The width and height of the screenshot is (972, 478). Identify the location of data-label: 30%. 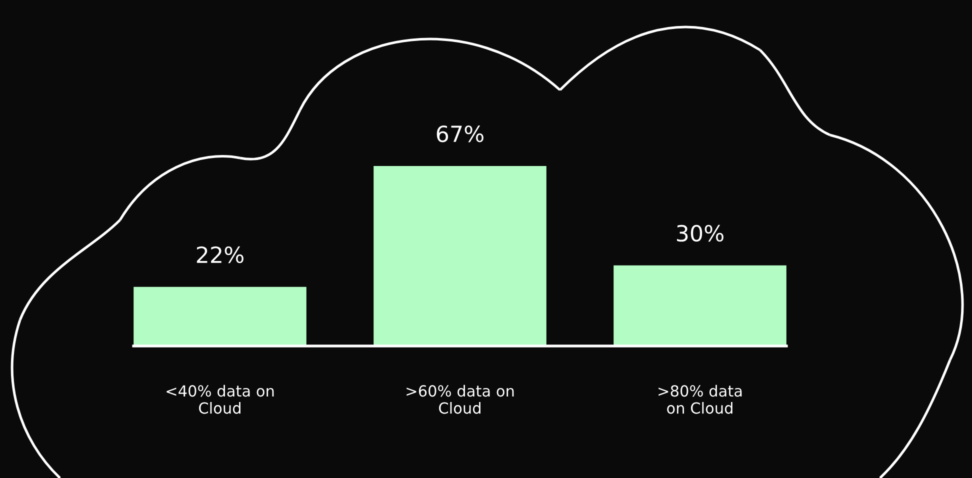
(700, 233).